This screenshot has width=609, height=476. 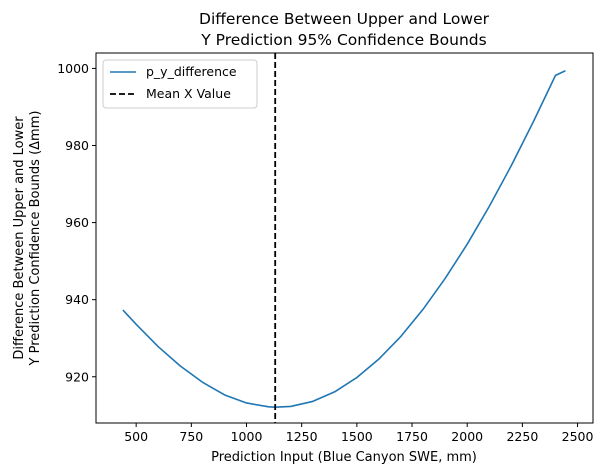 What do you see at coordinates (467, 436) in the screenshot?
I see `x-tick-label: 2000` at bounding box center [467, 436].